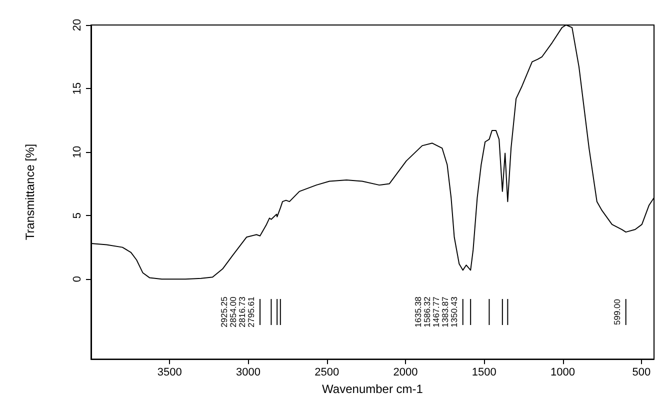 The image size is (655, 400). Describe the element at coordinates (233, 312) in the screenshot. I see `annotation: 2854.00` at that location.